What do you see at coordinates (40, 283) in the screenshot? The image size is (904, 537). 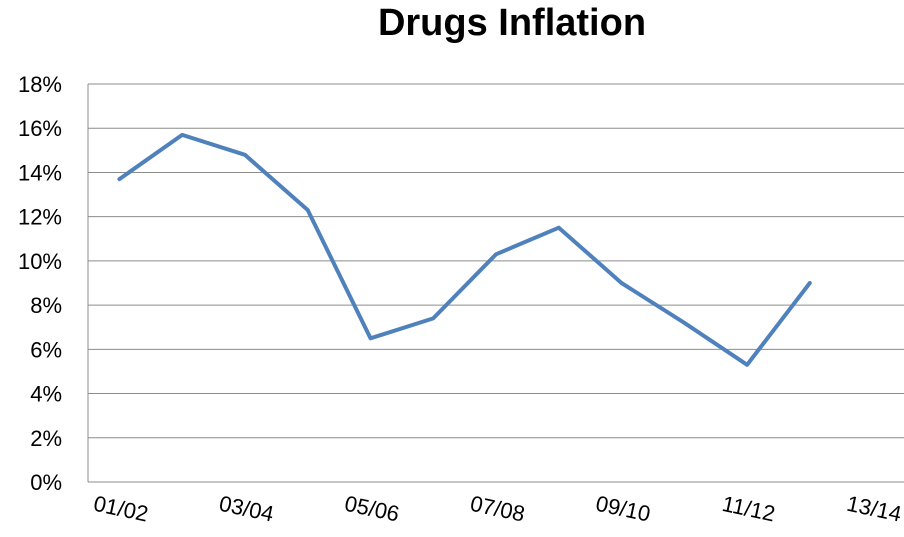 I see `y-tick-labels: 0% 2% 4% 6% 8% 10% 12% 14% 16% 18%` at bounding box center [40, 283].